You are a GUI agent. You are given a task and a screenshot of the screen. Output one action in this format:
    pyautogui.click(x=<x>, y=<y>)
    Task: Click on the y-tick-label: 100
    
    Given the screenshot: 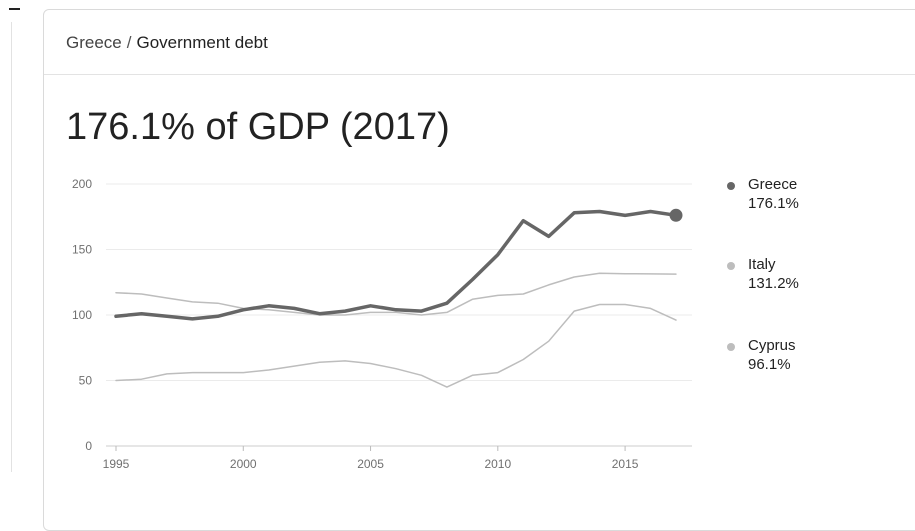 What is the action you would take?
    pyautogui.click(x=82, y=315)
    